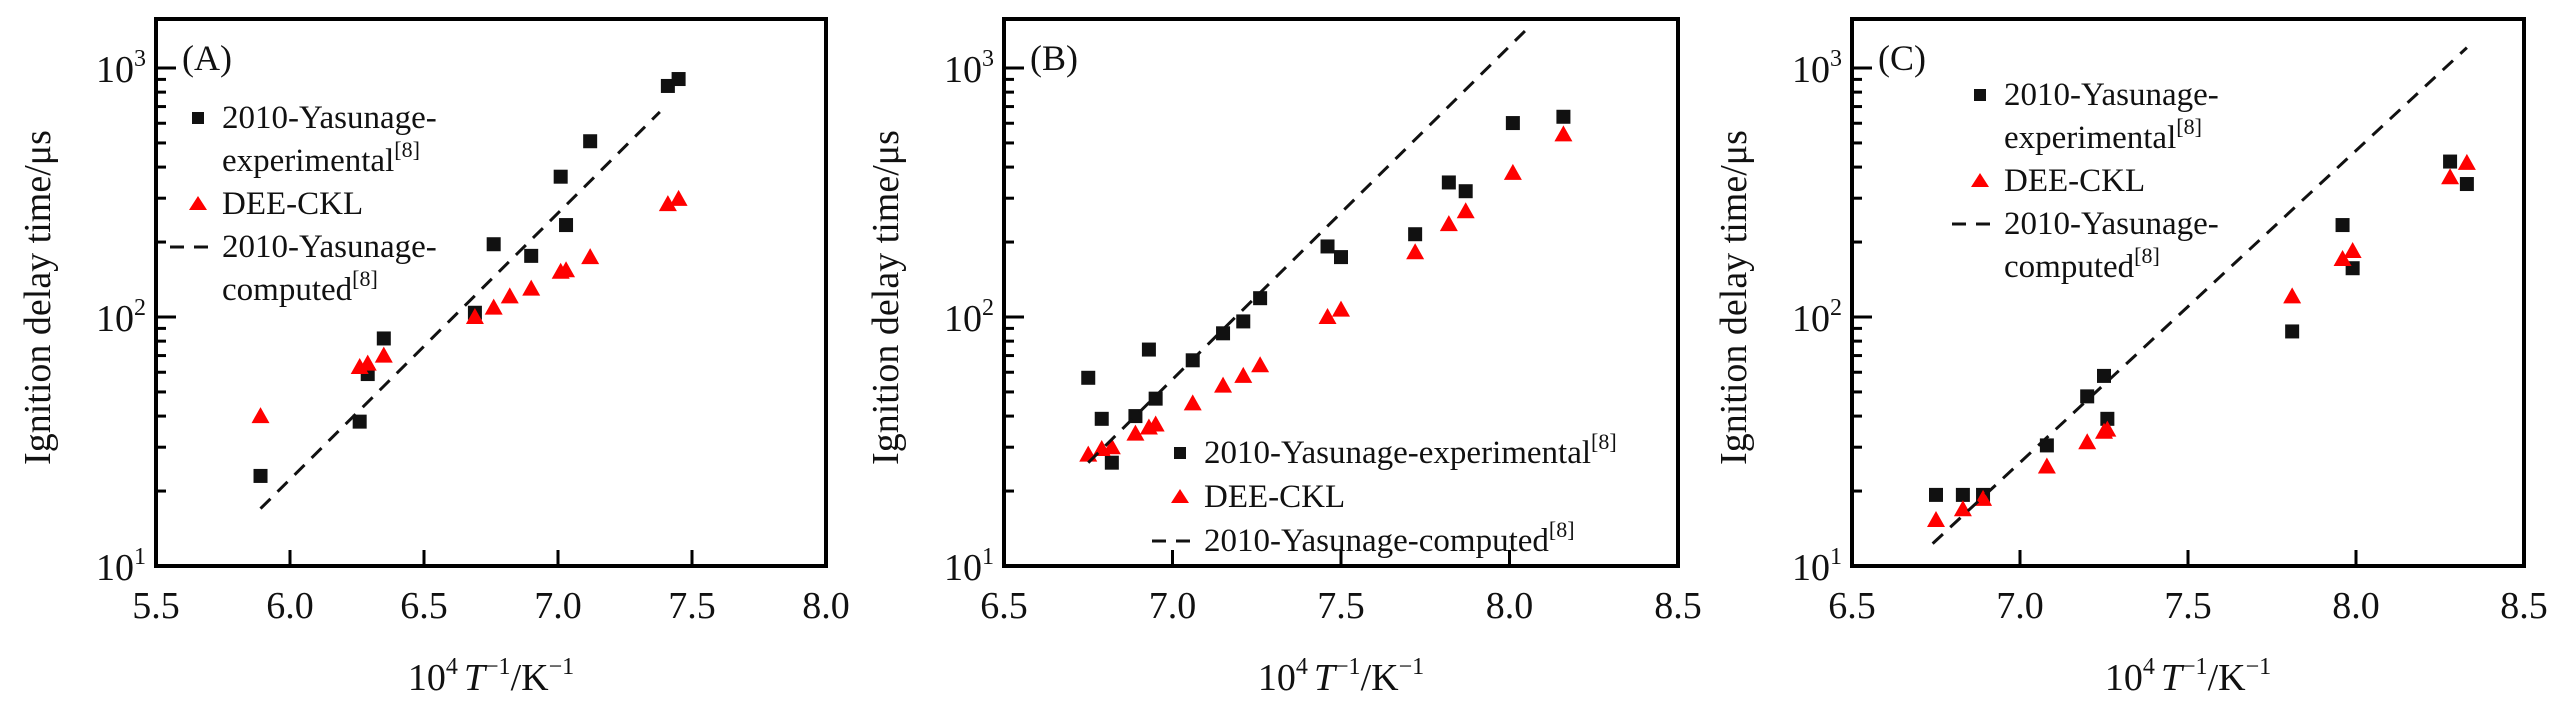 The image size is (2567, 709). I want to click on legend-marker-triangle-icon, so click(1180, 496).